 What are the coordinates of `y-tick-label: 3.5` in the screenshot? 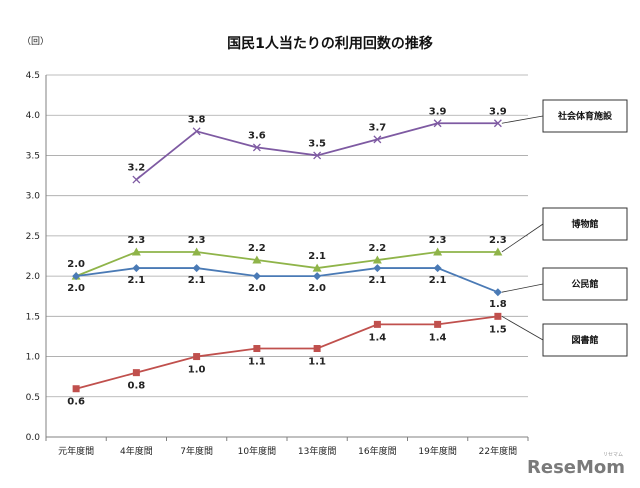 It's located at (33, 156).